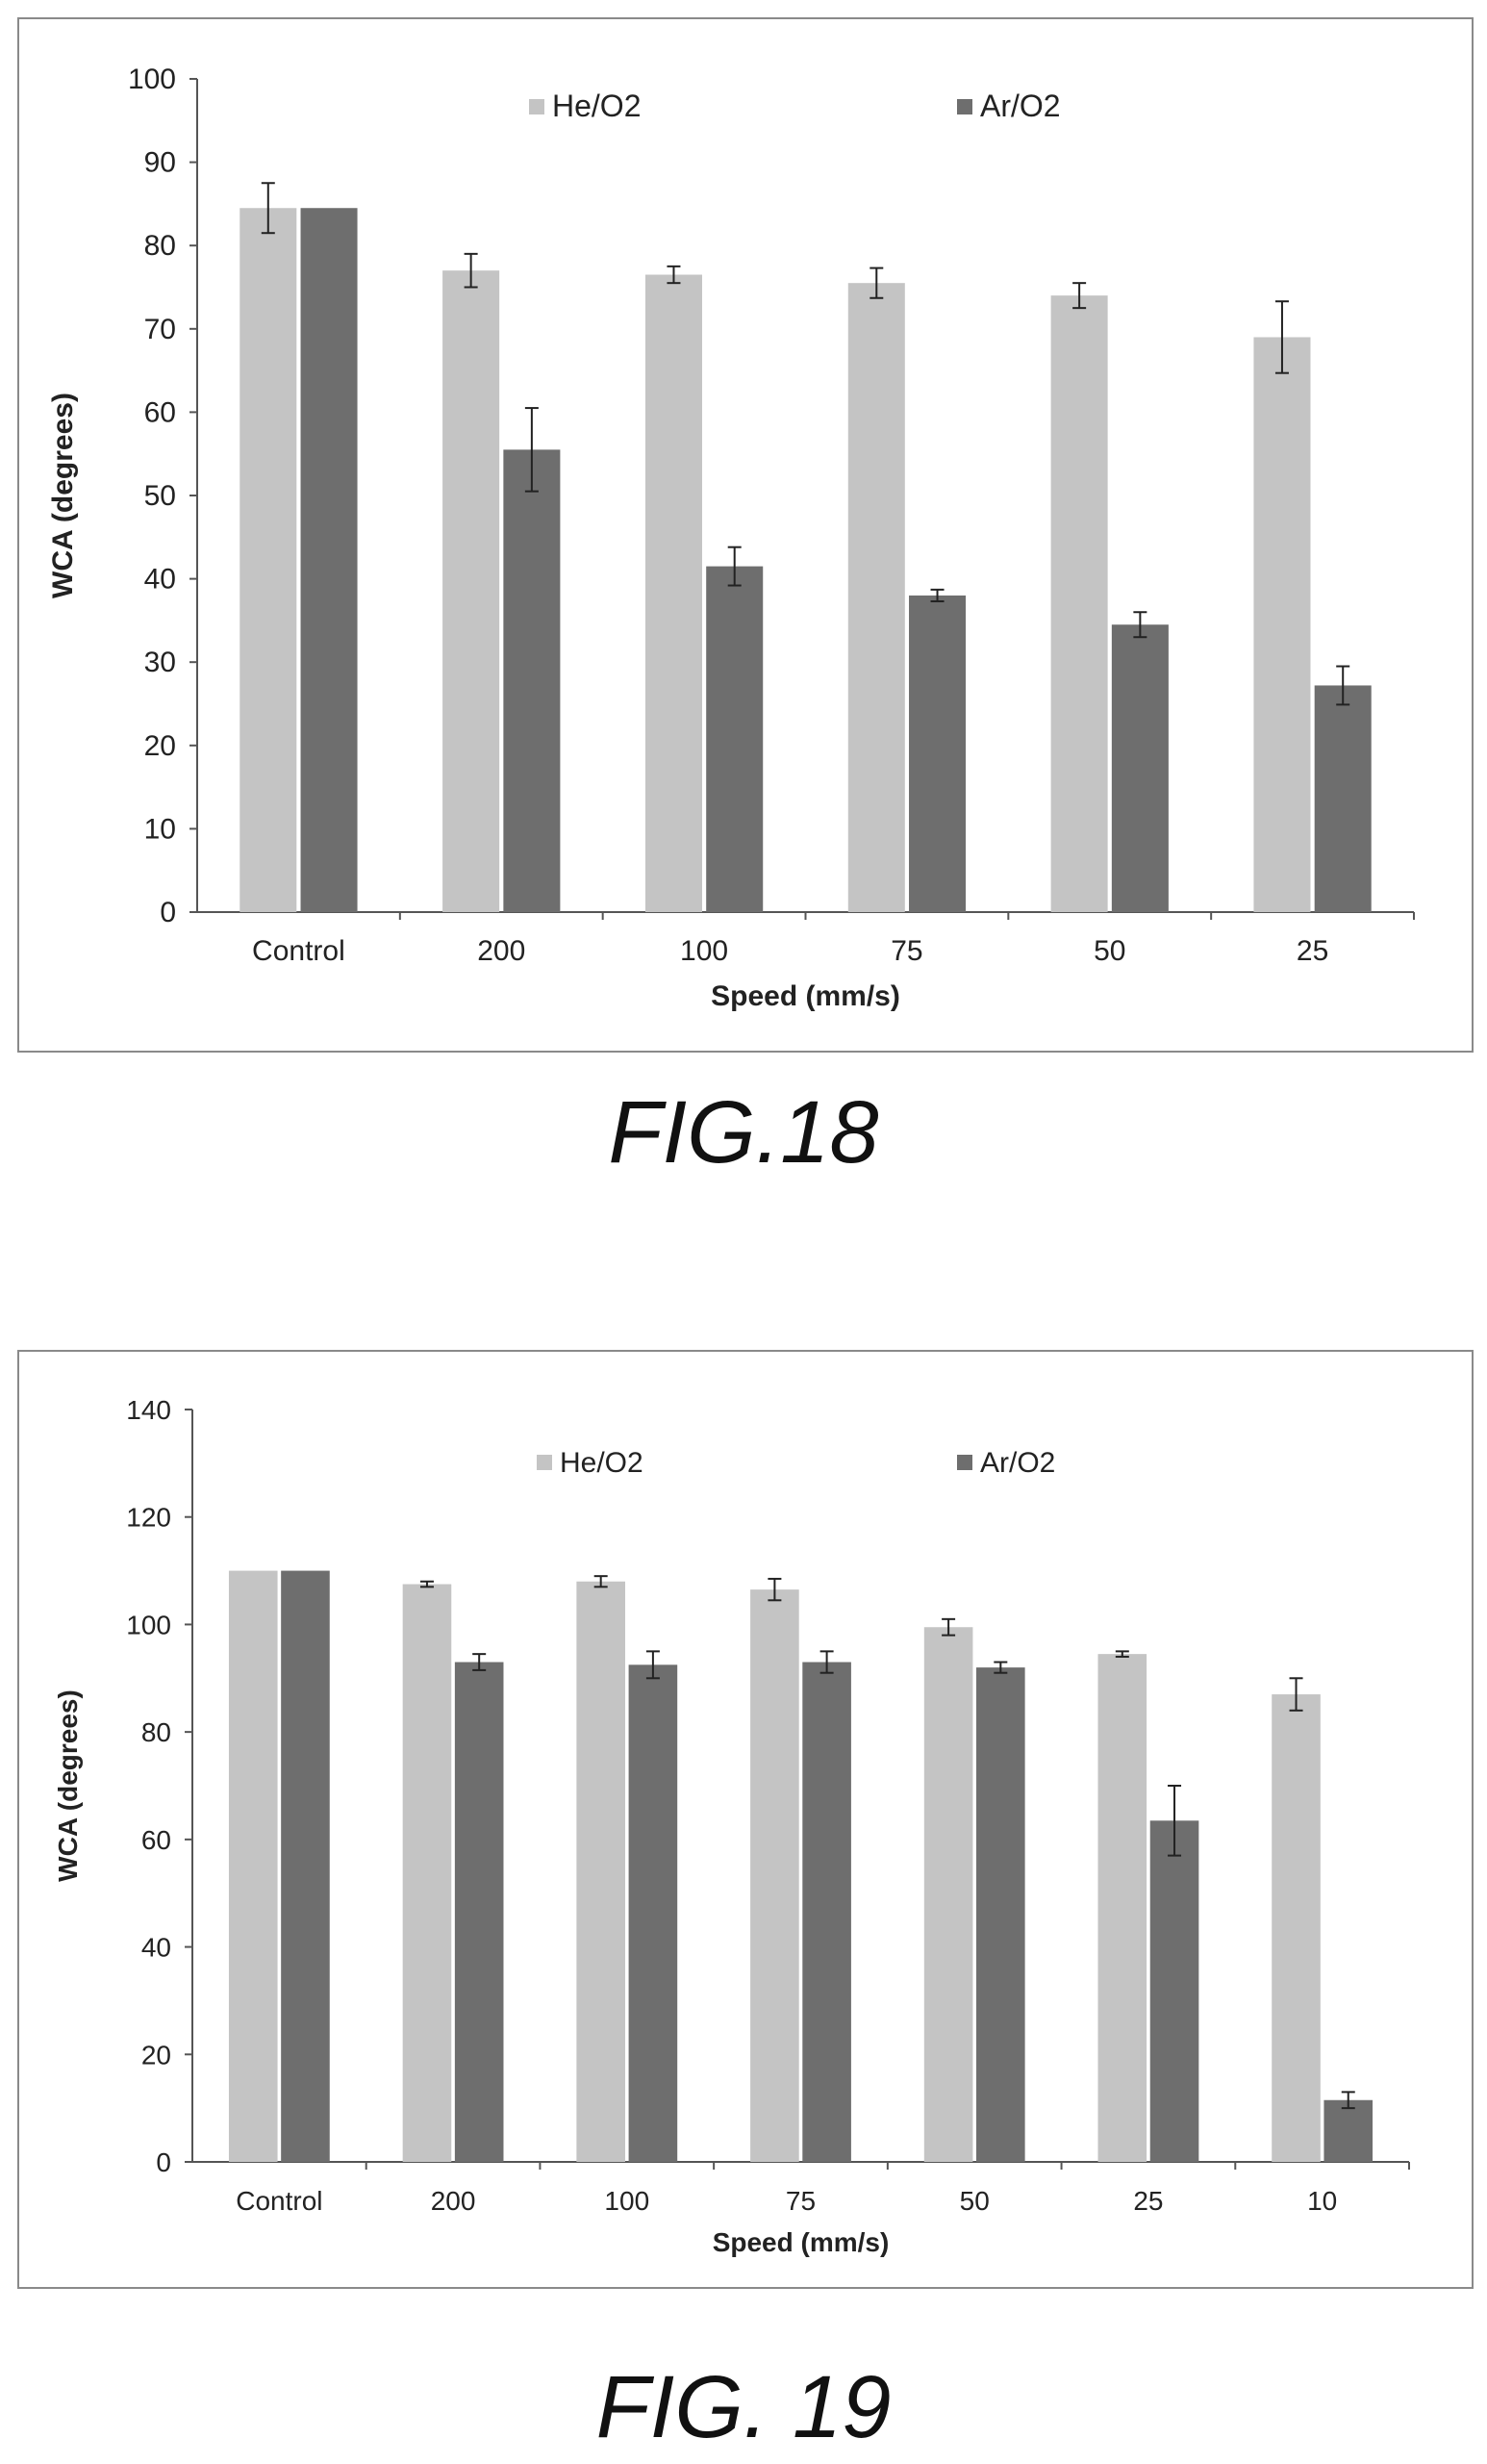 This screenshot has width=1487, height=2464. What do you see at coordinates (1322, 2201) in the screenshot?
I see `x-category-label: 10` at bounding box center [1322, 2201].